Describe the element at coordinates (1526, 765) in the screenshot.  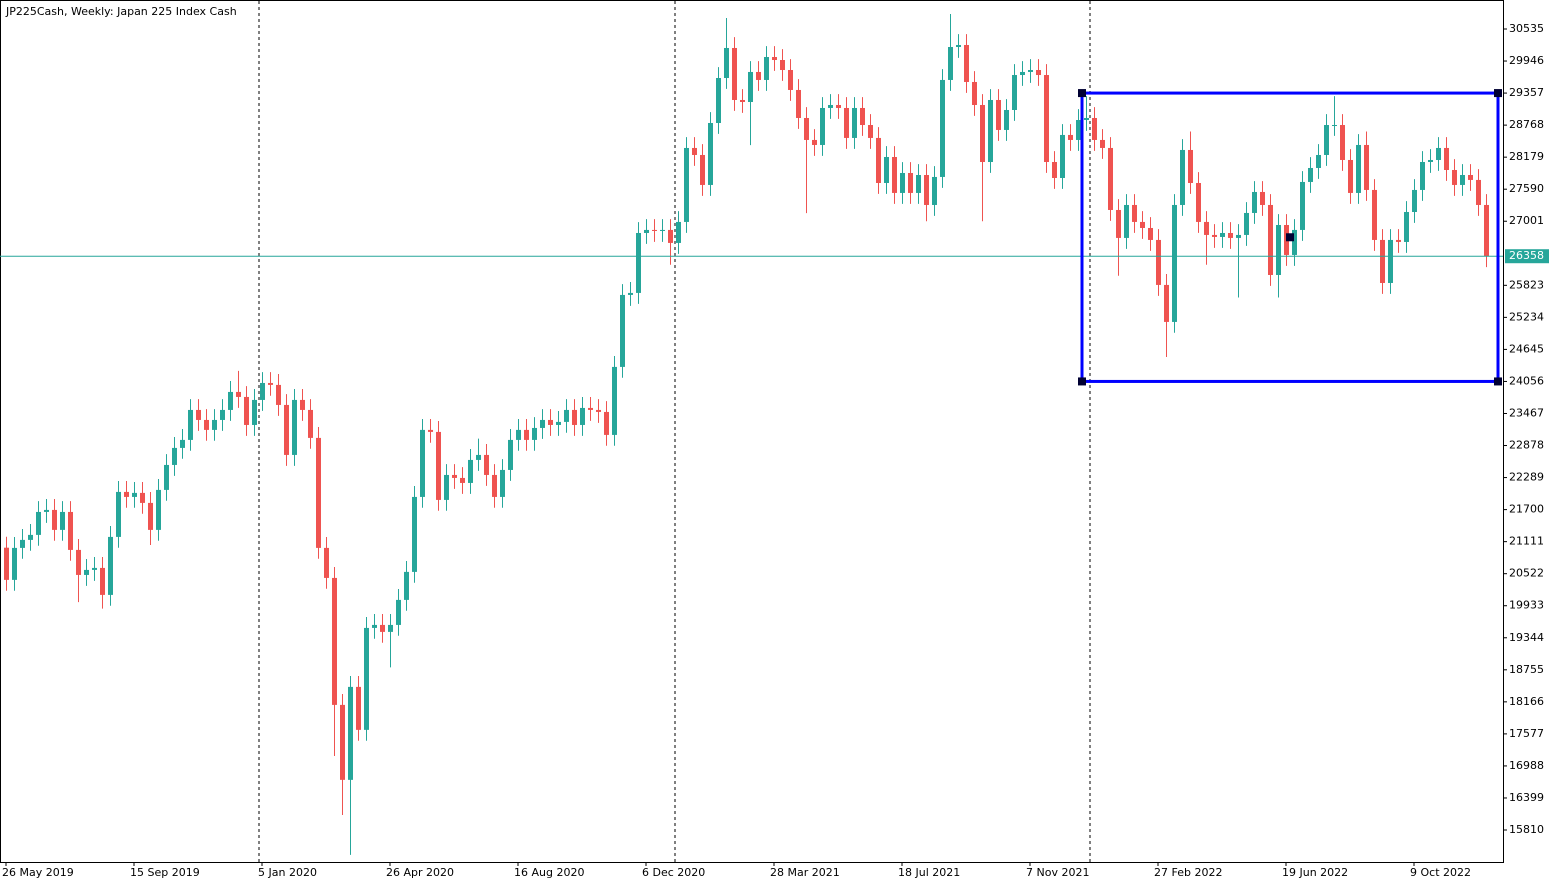
I see `y-tick-label: 16988` at that location.